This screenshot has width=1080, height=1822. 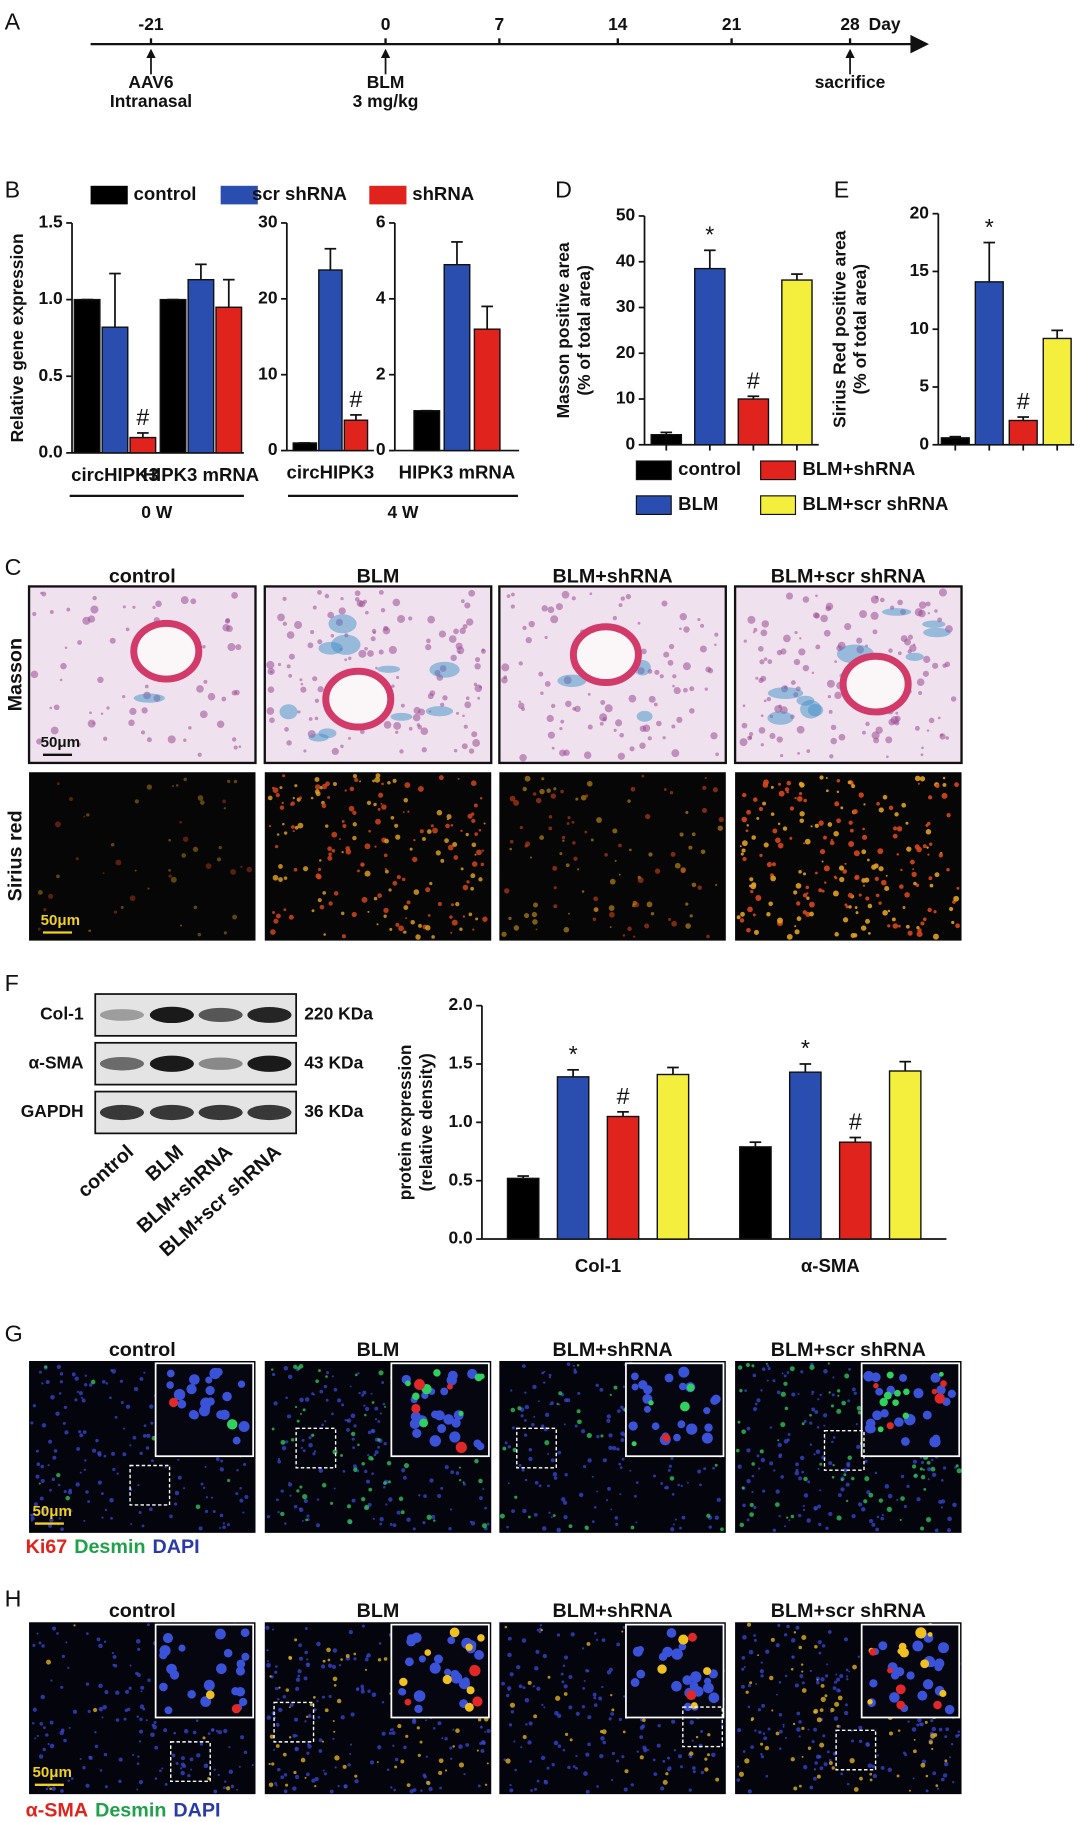 What do you see at coordinates (709, 235) in the screenshot?
I see `significance-marker: *` at bounding box center [709, 235].